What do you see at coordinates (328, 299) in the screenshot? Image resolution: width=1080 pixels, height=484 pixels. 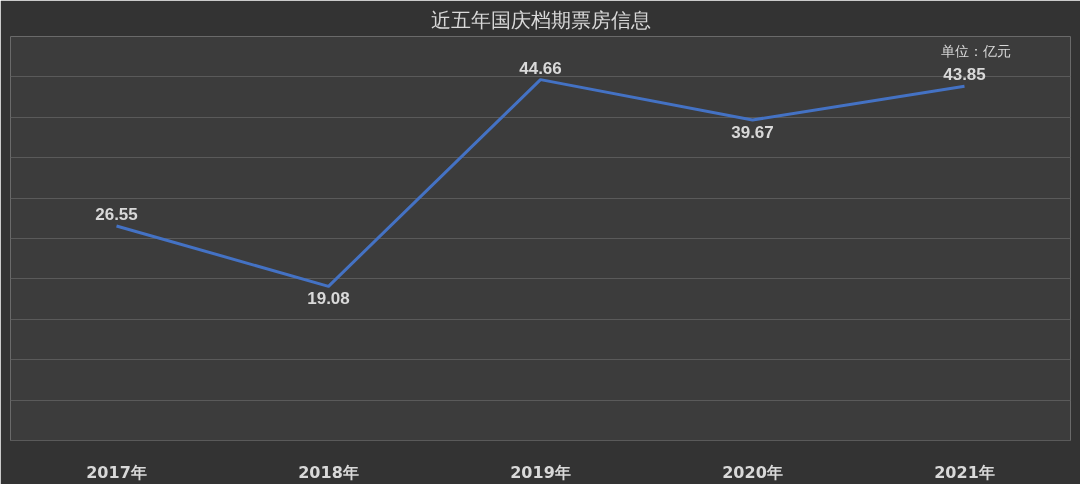 I see `data-label: 19.08` at bounding box center [328, 299].